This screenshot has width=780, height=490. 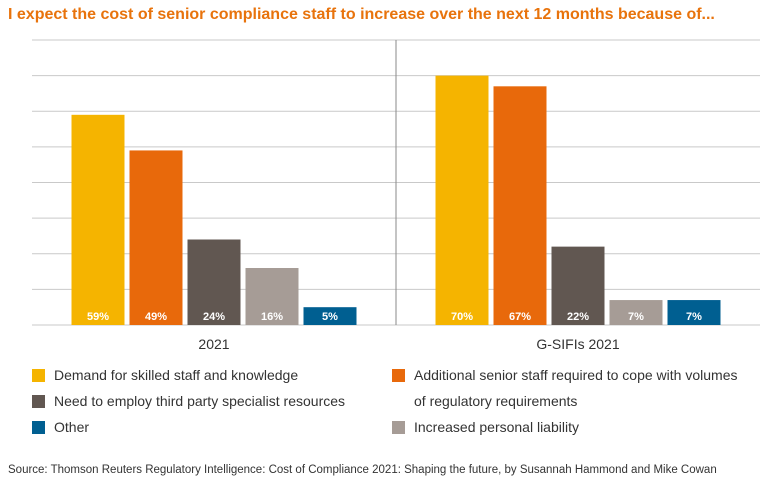 What do you see at coordinates (578, 317) in the screenshot?
I see `bar-value-label: 22%` at bounding box center [578, 317].